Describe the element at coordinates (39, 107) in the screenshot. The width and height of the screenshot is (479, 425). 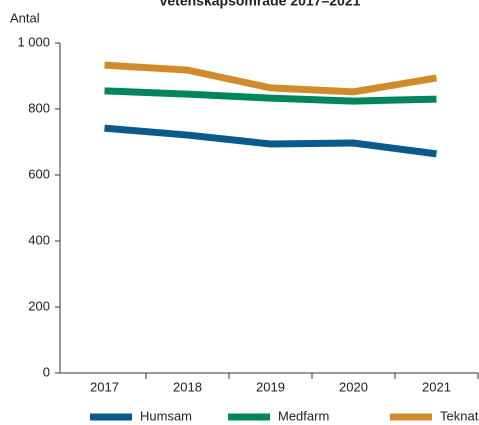
I see `y-tick-label: 800` at that location.